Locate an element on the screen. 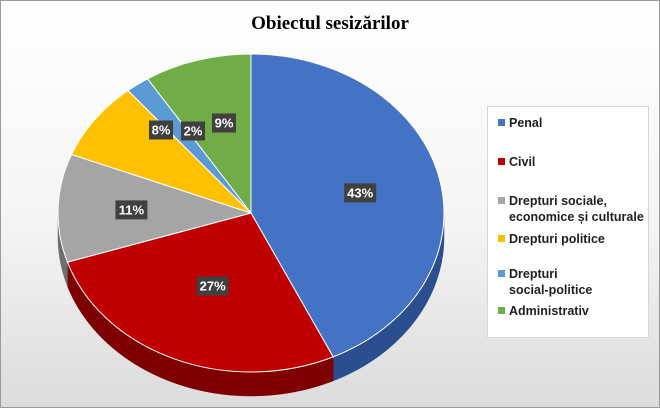  data-label: 9% is located at coordinates (224, 123).